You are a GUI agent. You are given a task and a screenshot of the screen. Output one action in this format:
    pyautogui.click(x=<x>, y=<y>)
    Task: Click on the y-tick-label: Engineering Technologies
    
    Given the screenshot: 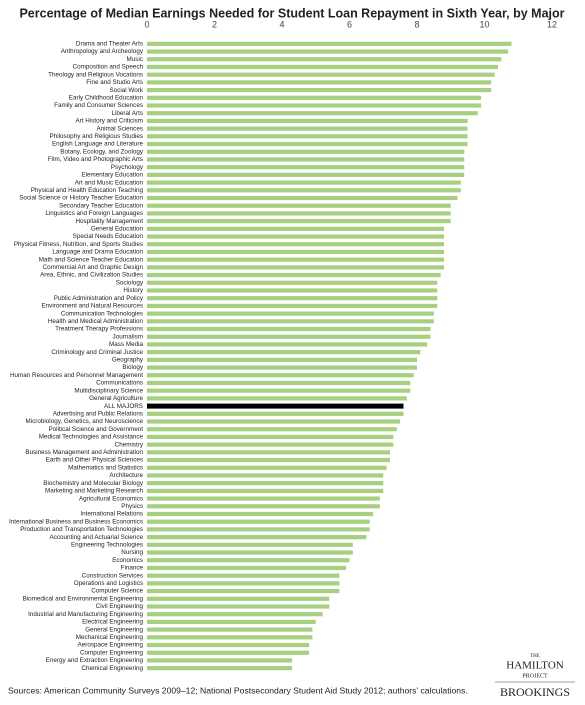 What is the action you would take?
    pyautogui.click(x=107, y=545)
    